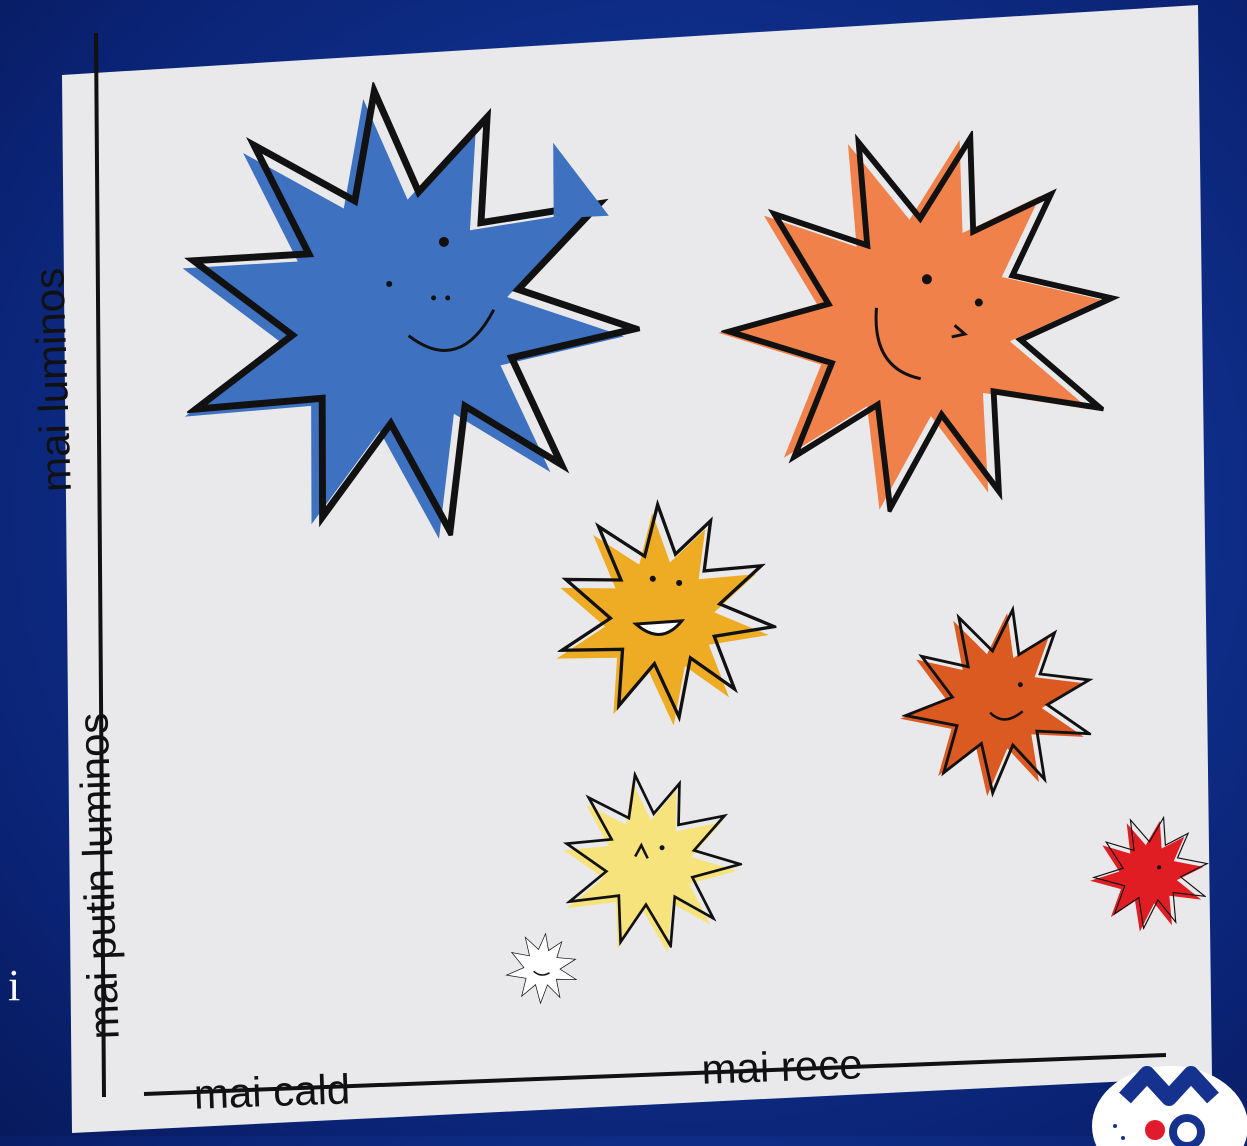 The image size is (1247, 1146). Describe the element at coordinates (897, 344) in the screenshot. I see `orange-star-smile` at that location.